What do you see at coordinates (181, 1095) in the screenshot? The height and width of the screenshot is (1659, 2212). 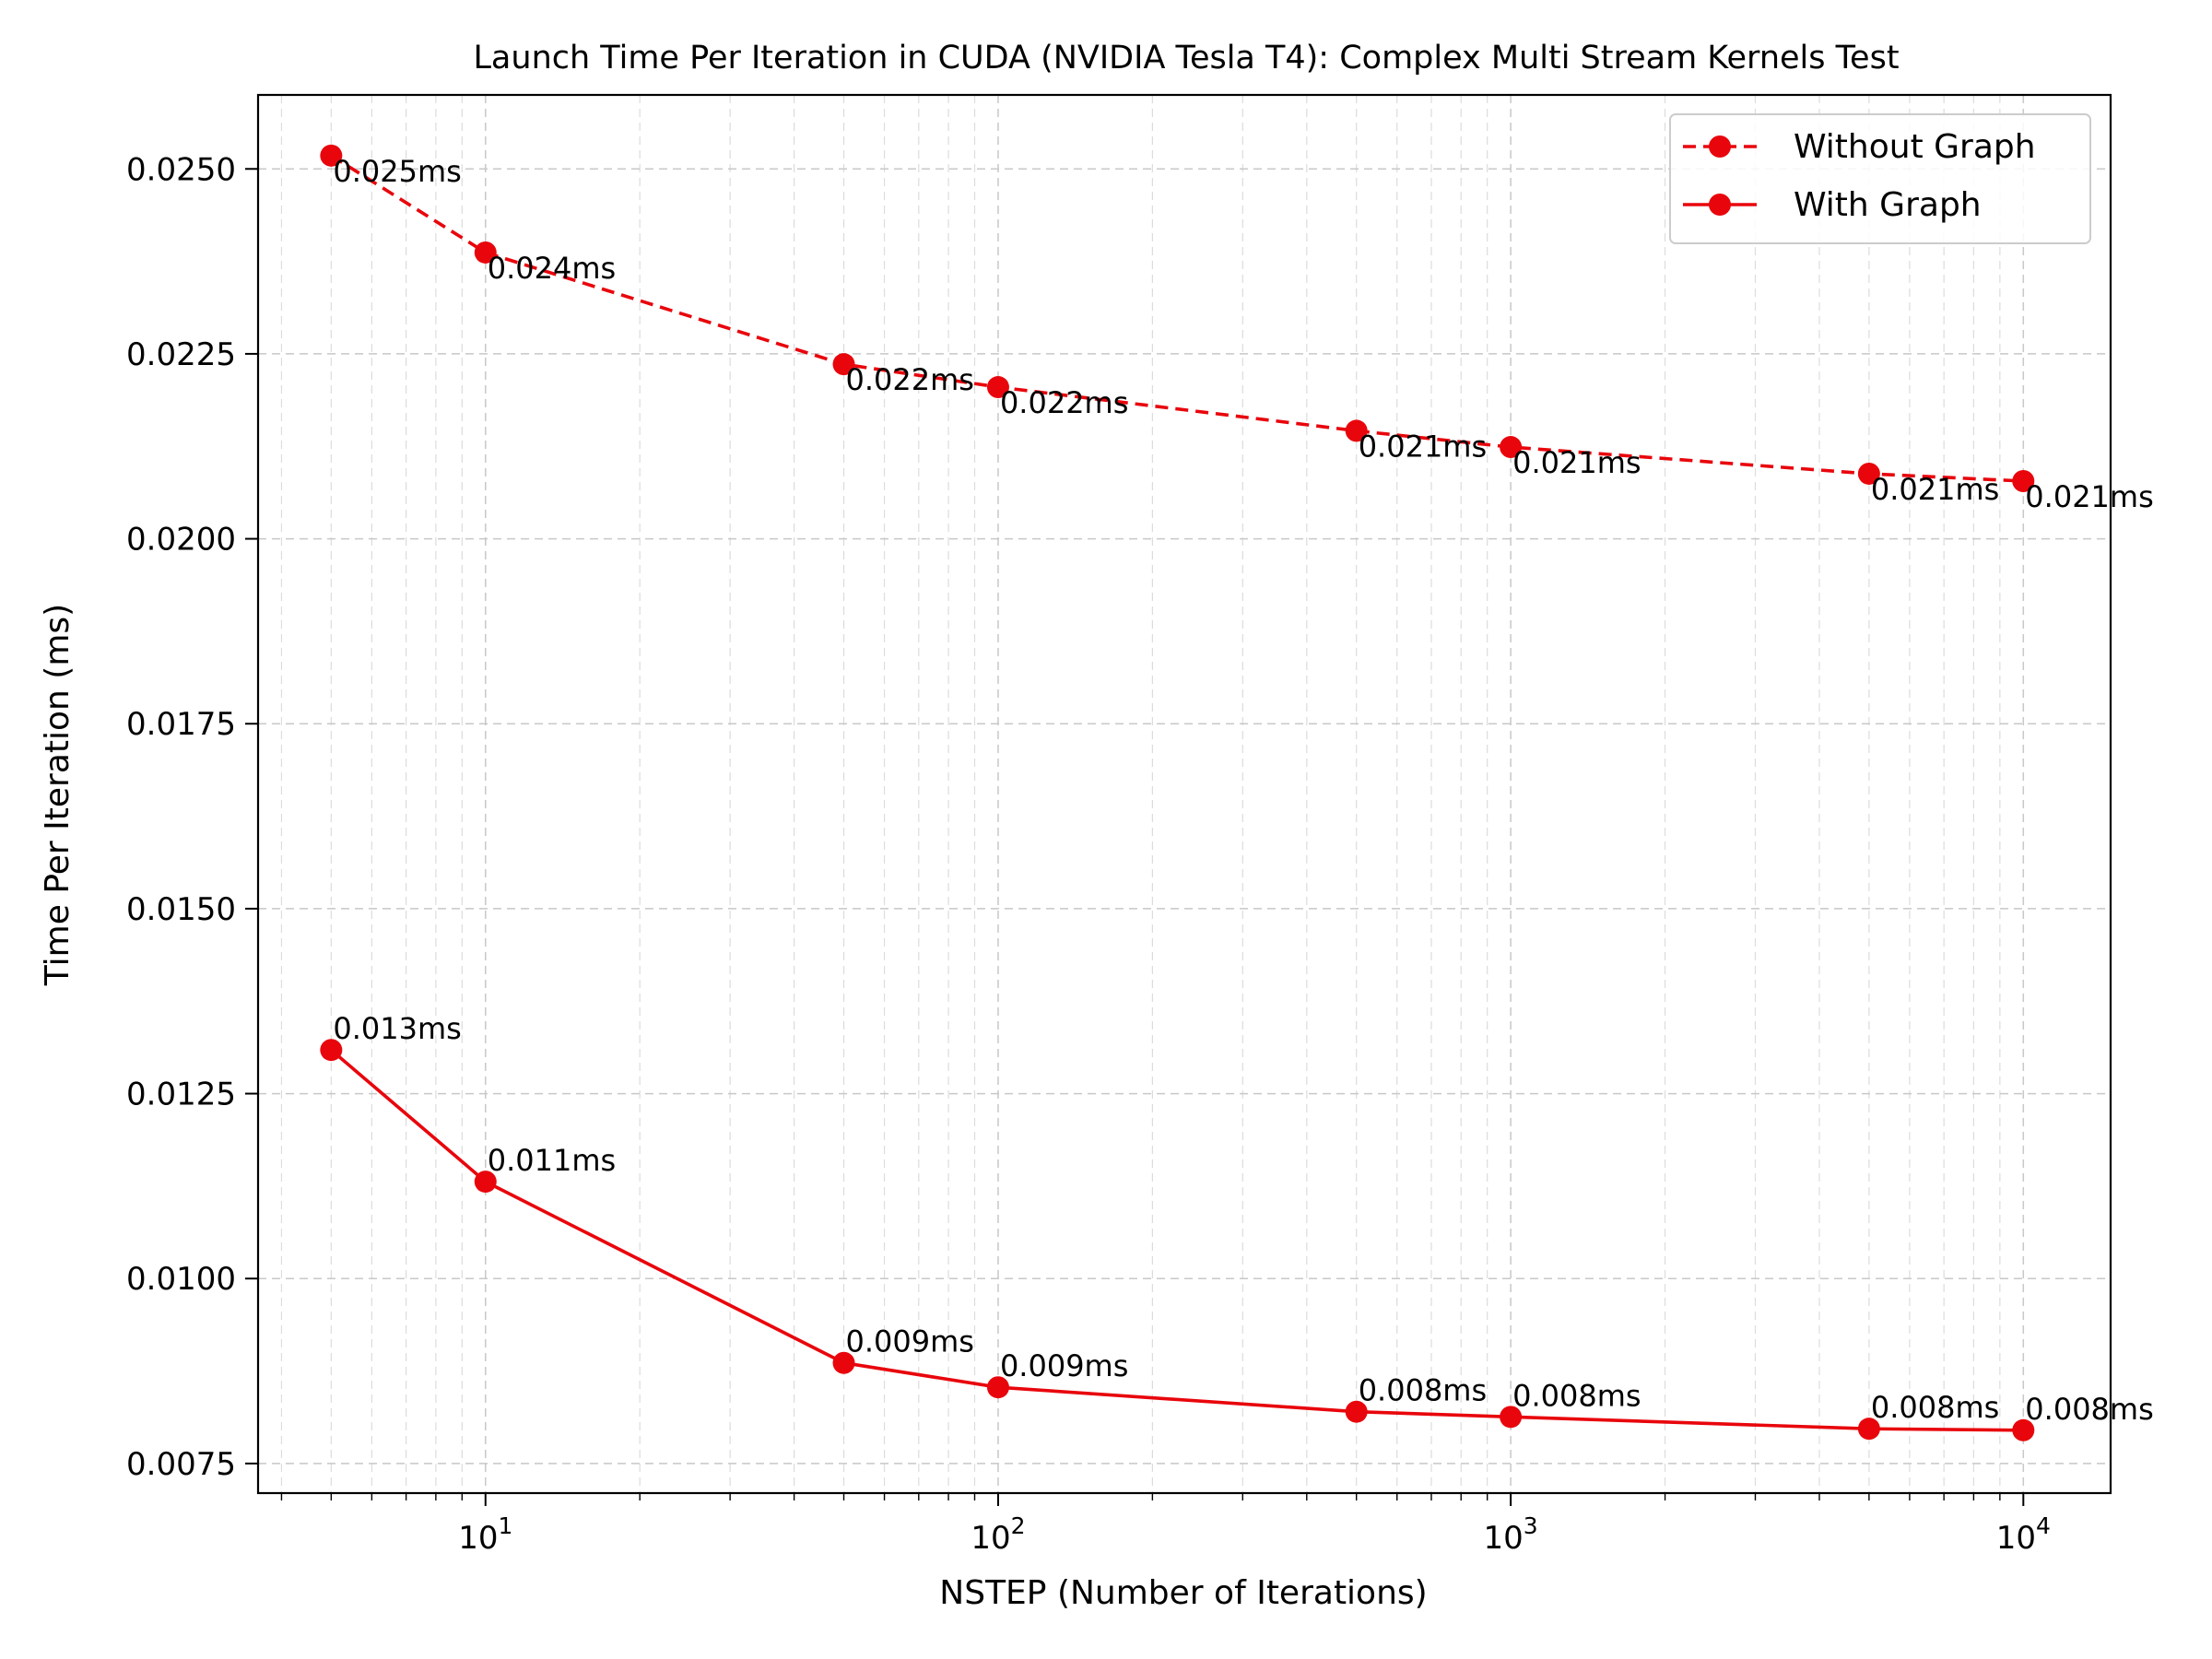 I see `y-tick-label: 0.0125` at bounding box center [181, 1095].